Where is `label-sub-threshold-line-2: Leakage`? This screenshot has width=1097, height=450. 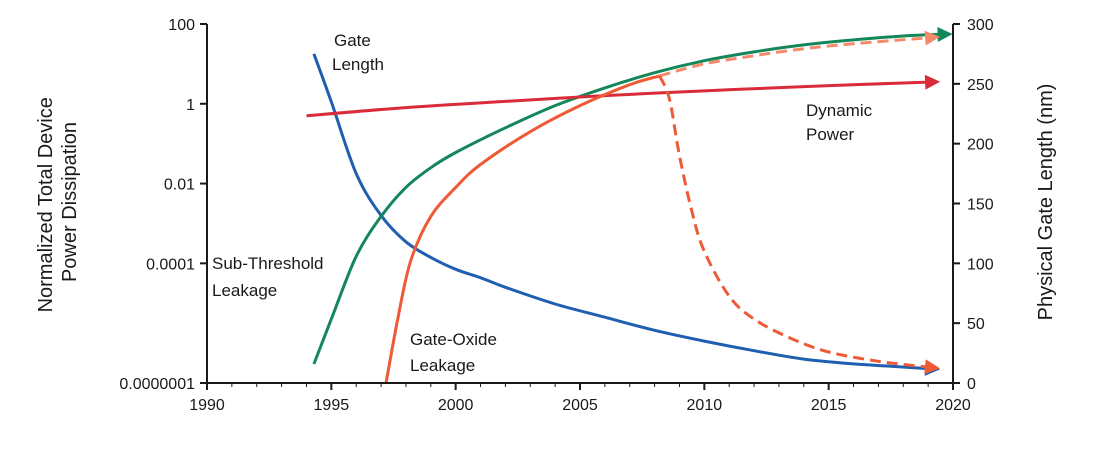 label-sub-threshold-line-2: Leakage is located at coordinates (244, 290).